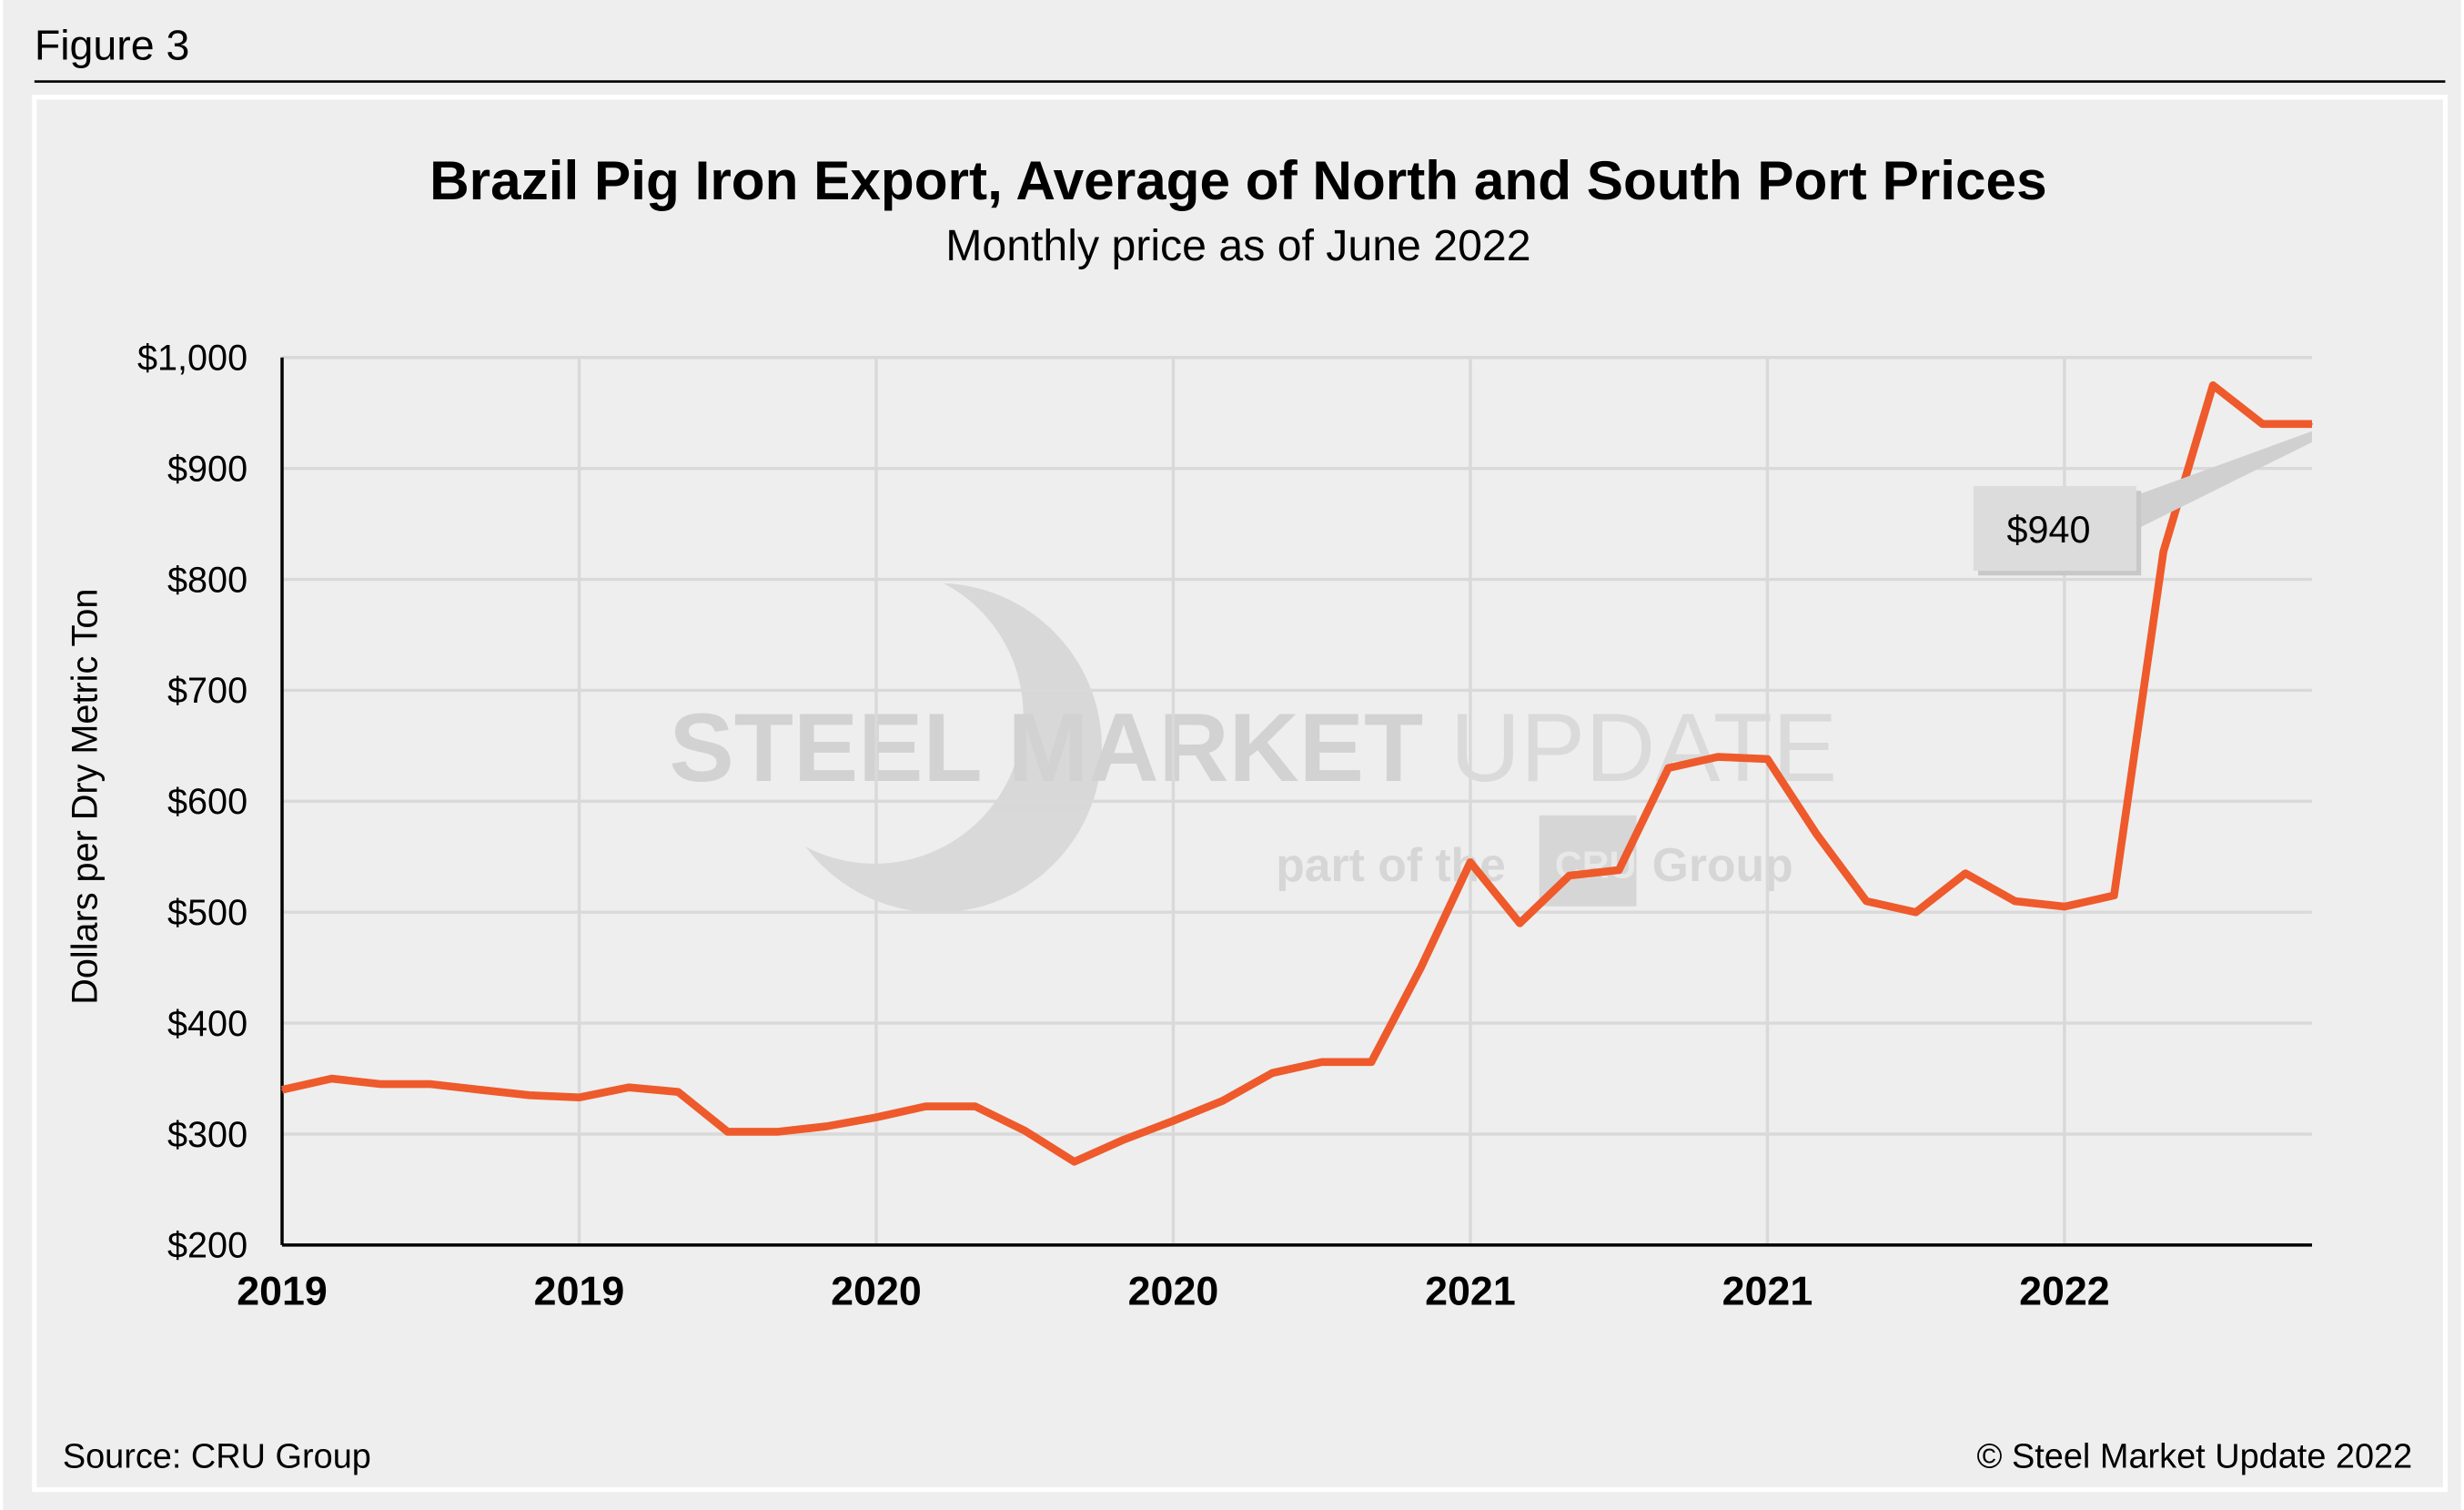 The height and width of the screenshot is (1510, 2464). I want to click on callout-label: $940, so click(2049, 530).